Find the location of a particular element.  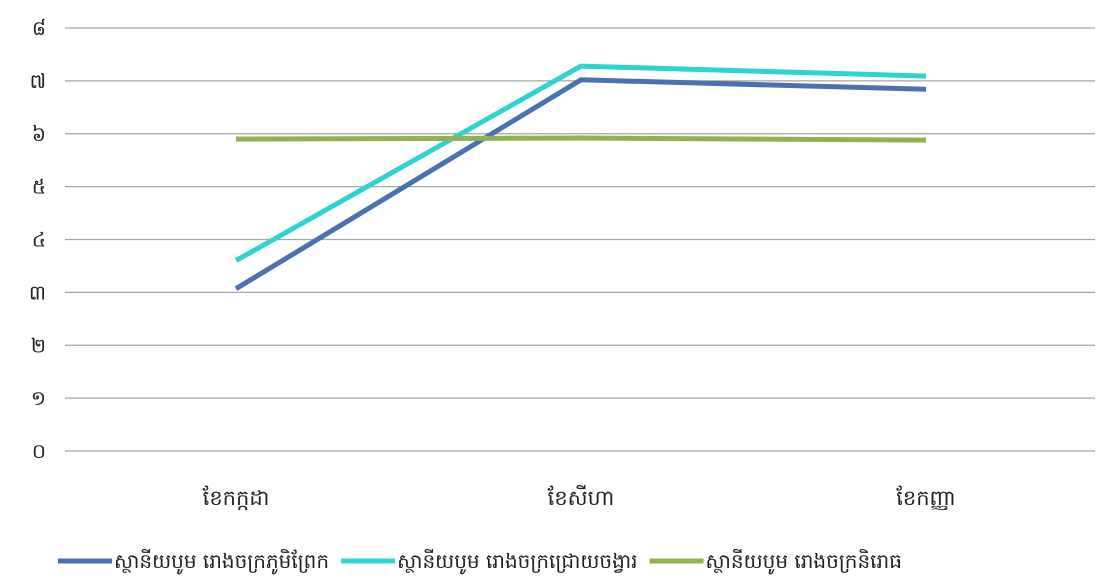

y-tick-label: ១ is located at coordinates (38, 398).